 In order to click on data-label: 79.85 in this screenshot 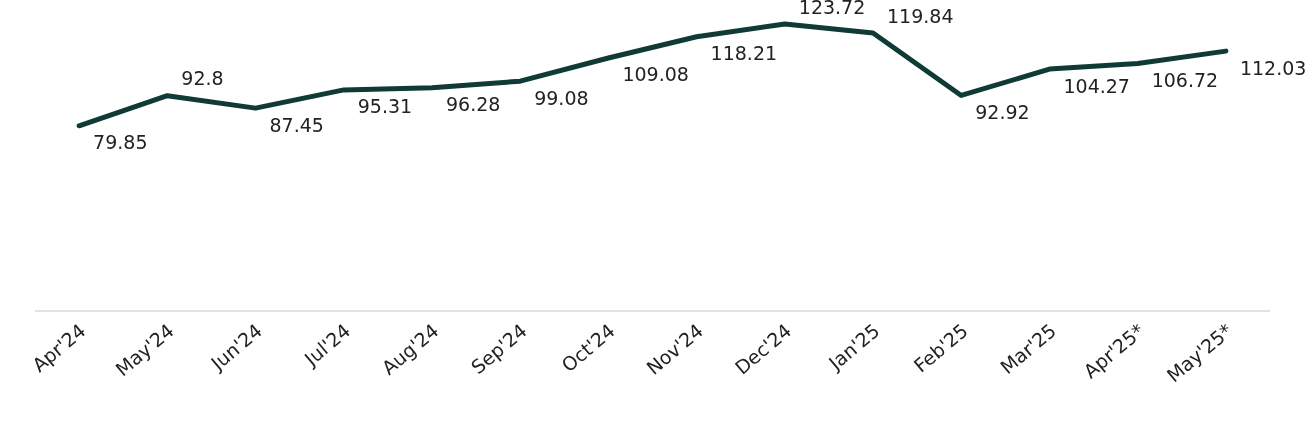, I will do `click(120, 142)`.